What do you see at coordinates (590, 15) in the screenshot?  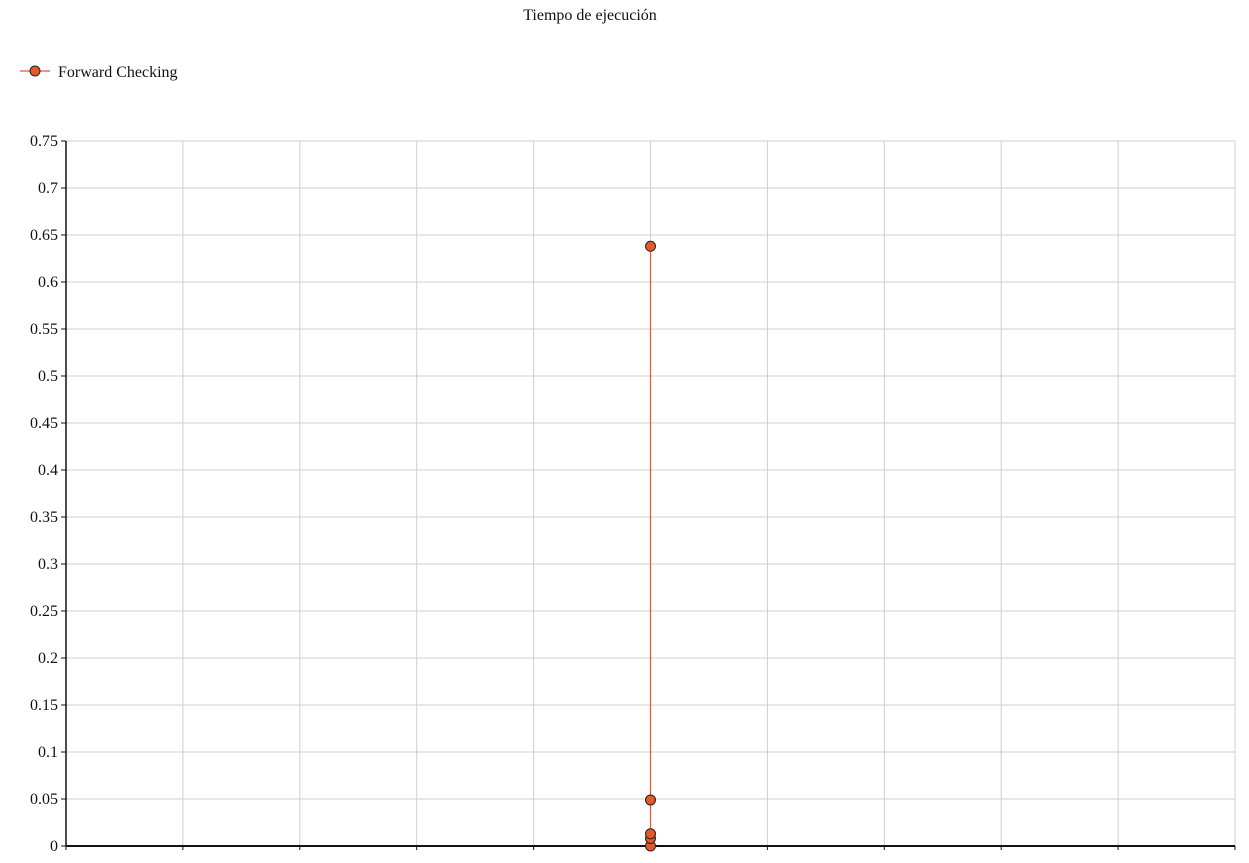 I see `chart-title: Tiempo de ejecución` at bounding box center [590, 15].